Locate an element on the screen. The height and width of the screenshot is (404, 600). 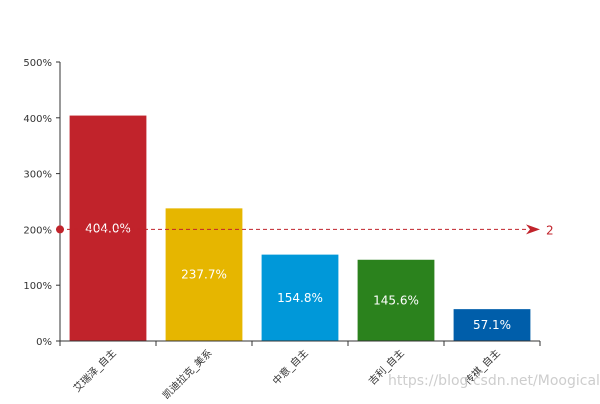
bar-value-label: 404.0% is located at coordinates (108, 228).